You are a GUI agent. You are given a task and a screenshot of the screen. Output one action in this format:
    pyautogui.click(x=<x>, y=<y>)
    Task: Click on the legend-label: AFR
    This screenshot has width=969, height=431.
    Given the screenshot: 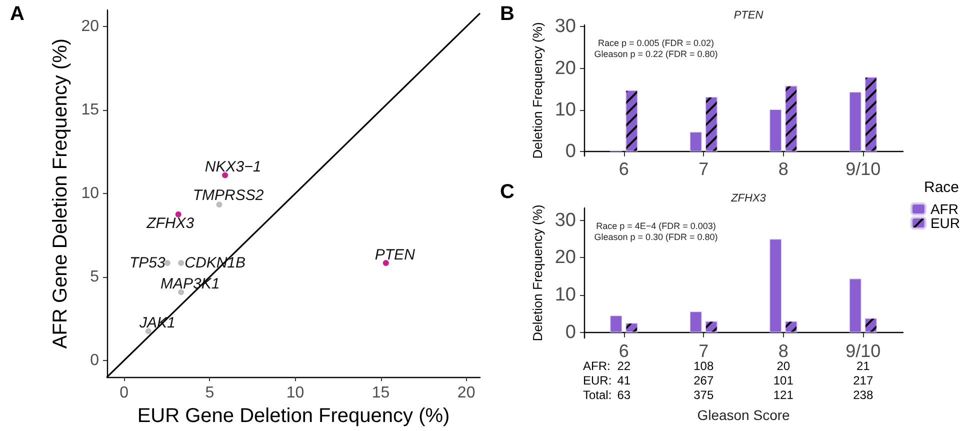 What is the action you would take?
    pyautogui.click(x=944, y=209)
    